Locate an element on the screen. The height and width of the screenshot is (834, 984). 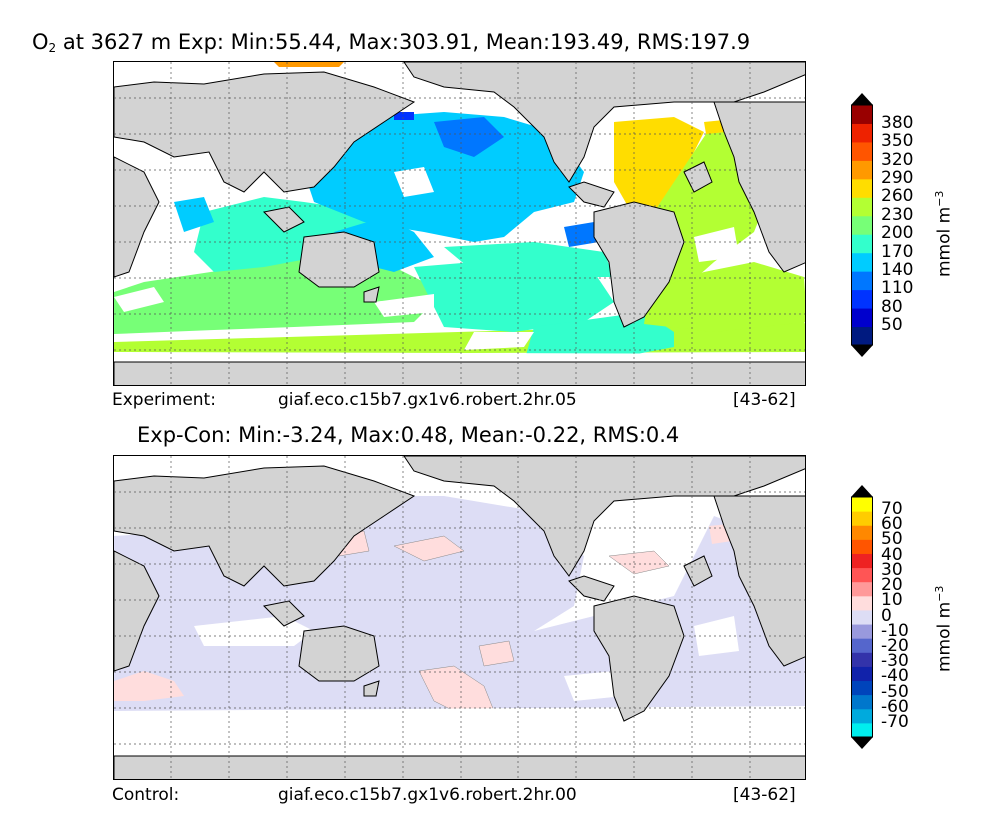
difference-colorbar-tick-label: -40 is located at coordinates (895, 676).